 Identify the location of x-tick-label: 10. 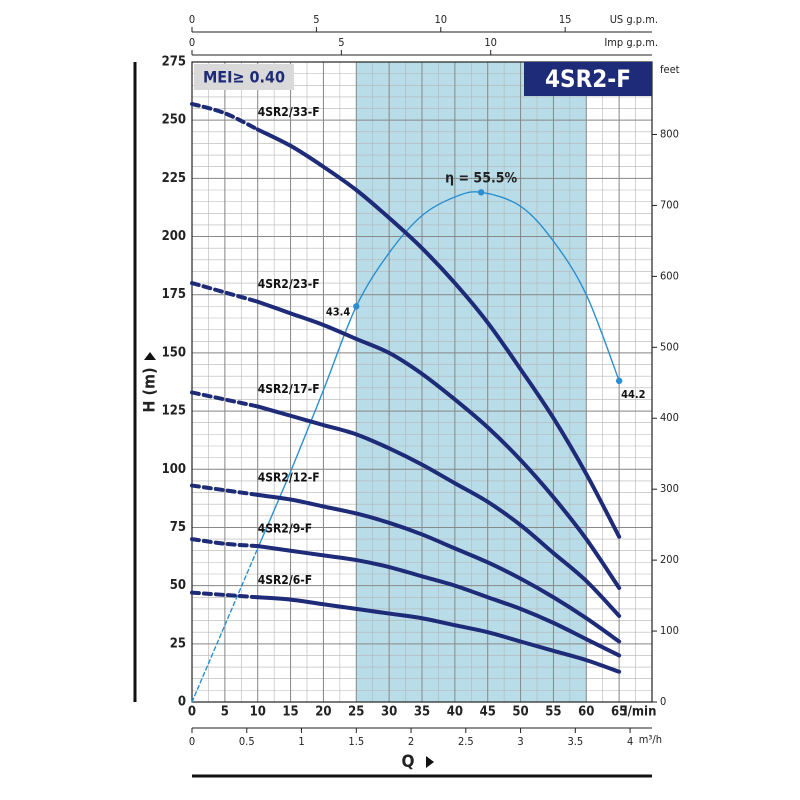
(258, 712).